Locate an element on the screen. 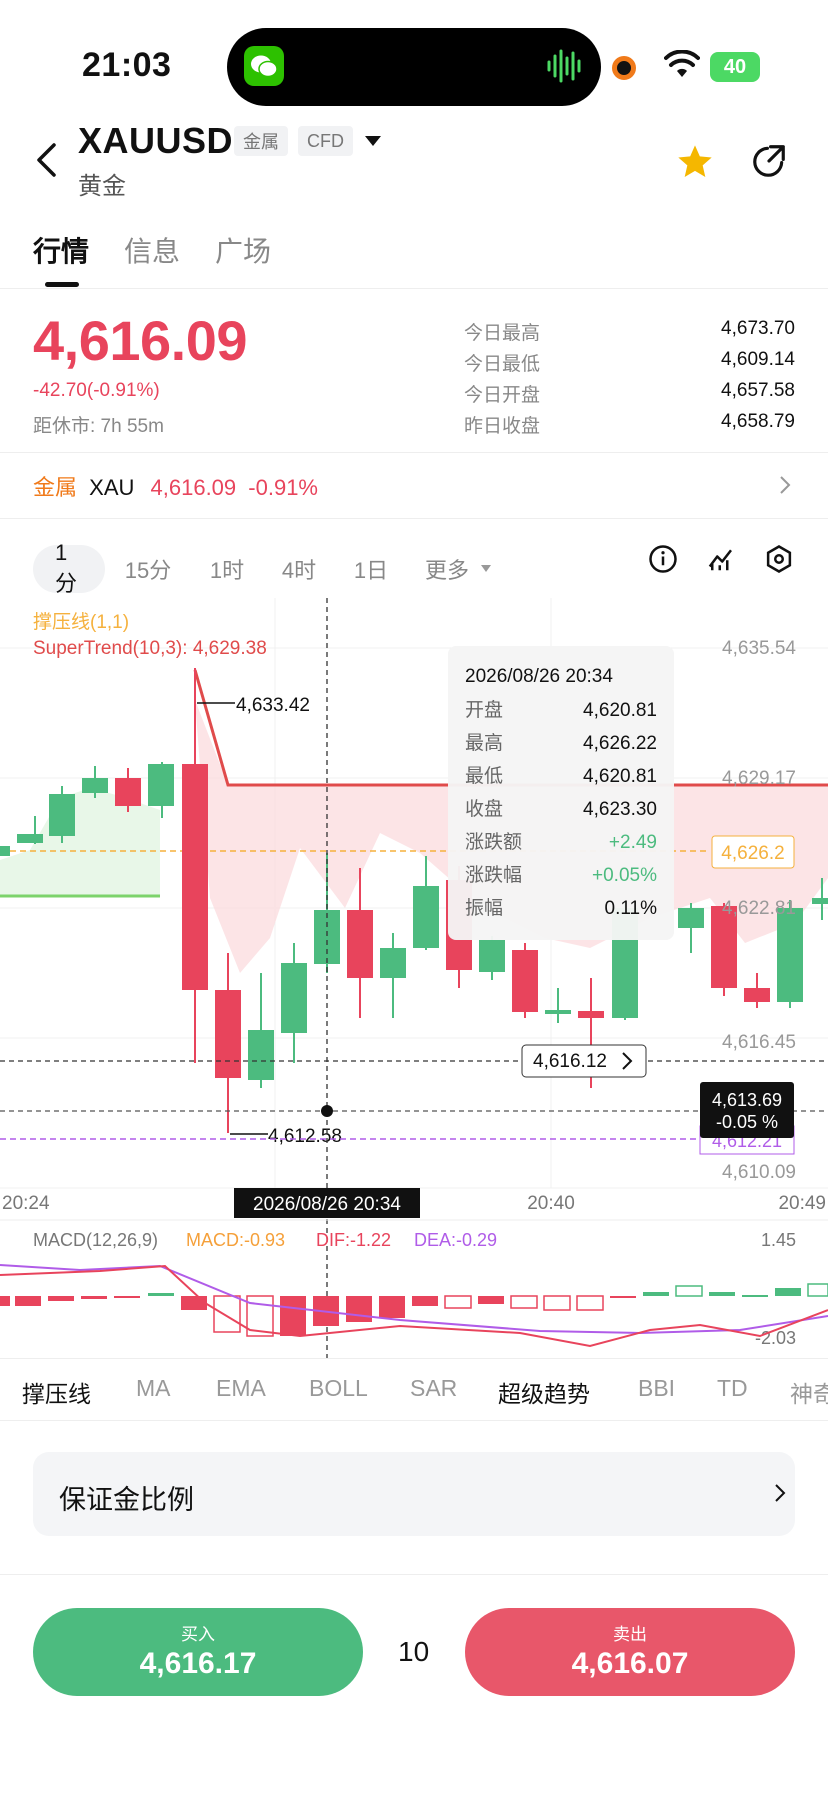 The width and height of the screenshot is (828, 1801). symbol-title: XAUUSD is located at coordinates (156, 140).